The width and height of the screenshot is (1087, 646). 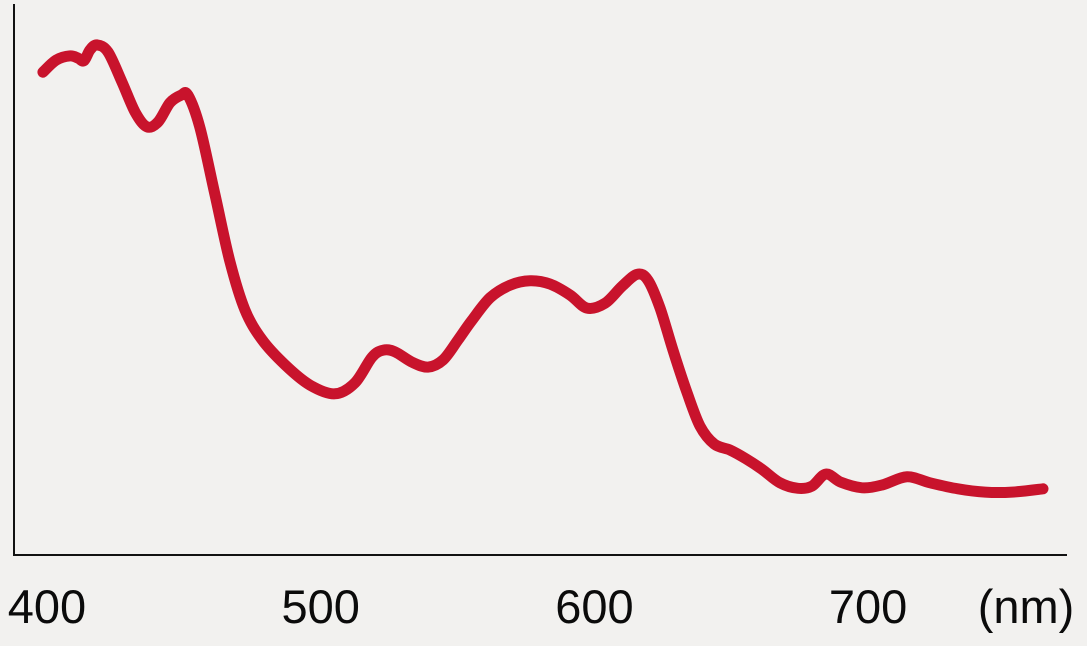 What do you see at coordinates (594, 606) in the screenshot?
I see `x-tick-label-600: 600` at bounding box center [594, 606].